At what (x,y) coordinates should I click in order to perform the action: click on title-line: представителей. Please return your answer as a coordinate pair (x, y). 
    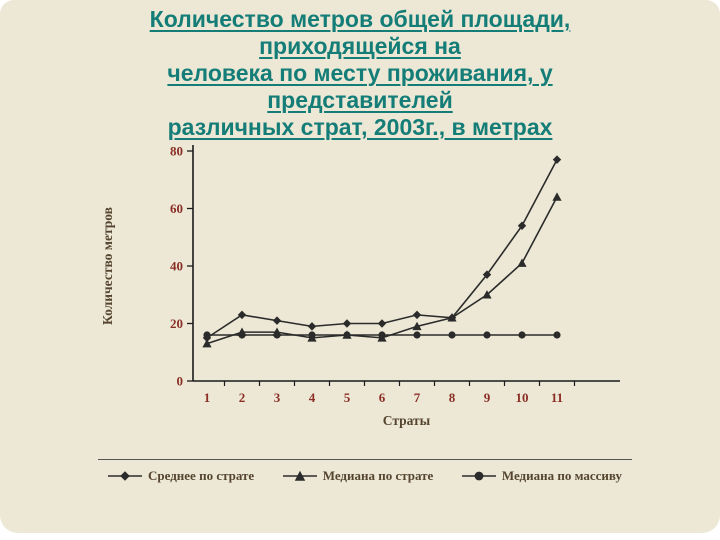
    Looking at the image, I should click on (360, 100).